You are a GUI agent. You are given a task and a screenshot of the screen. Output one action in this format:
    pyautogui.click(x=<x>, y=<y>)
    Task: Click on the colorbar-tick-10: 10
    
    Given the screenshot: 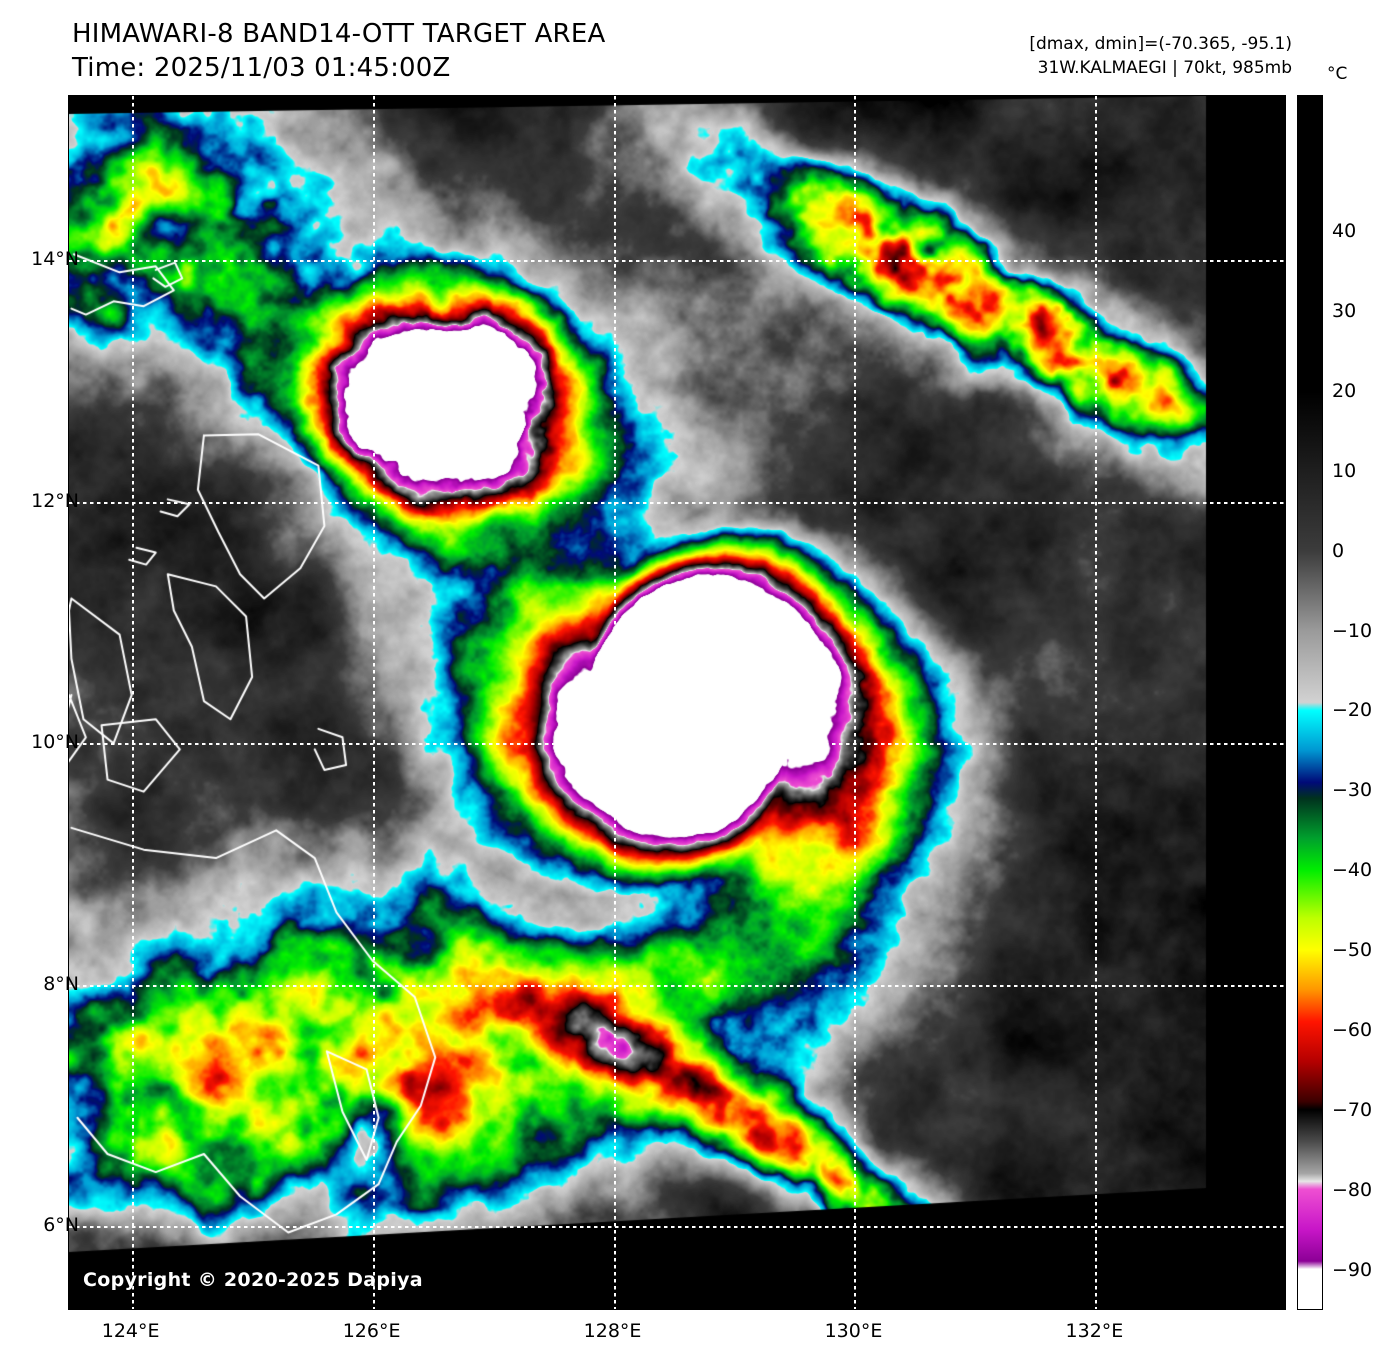 What is the action you would take?
    pyautogui.click(x=1344, y=470)
    